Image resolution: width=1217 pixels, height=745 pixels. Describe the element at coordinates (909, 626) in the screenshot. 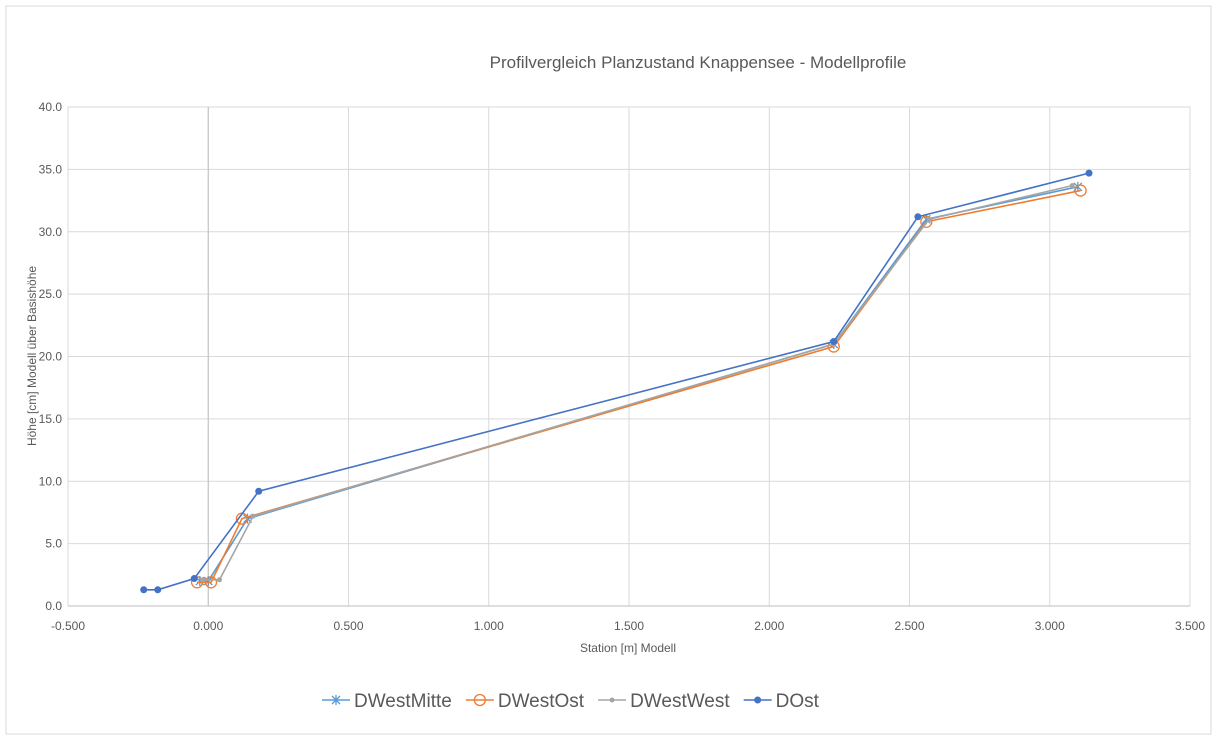

I see `x-tick-label: 2.500` at that location.